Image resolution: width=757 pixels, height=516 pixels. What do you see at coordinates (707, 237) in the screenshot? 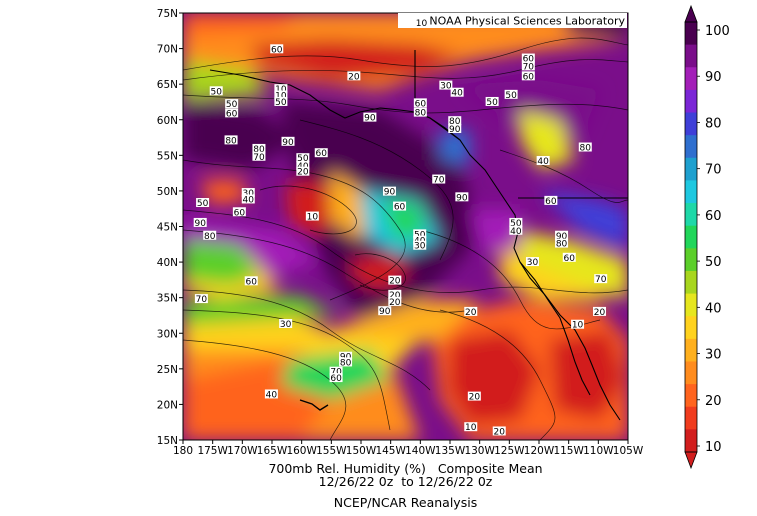
I see `colorbar: 100 90 80 70 60 50 40 30 20 10` at bounding box center [707, 237].